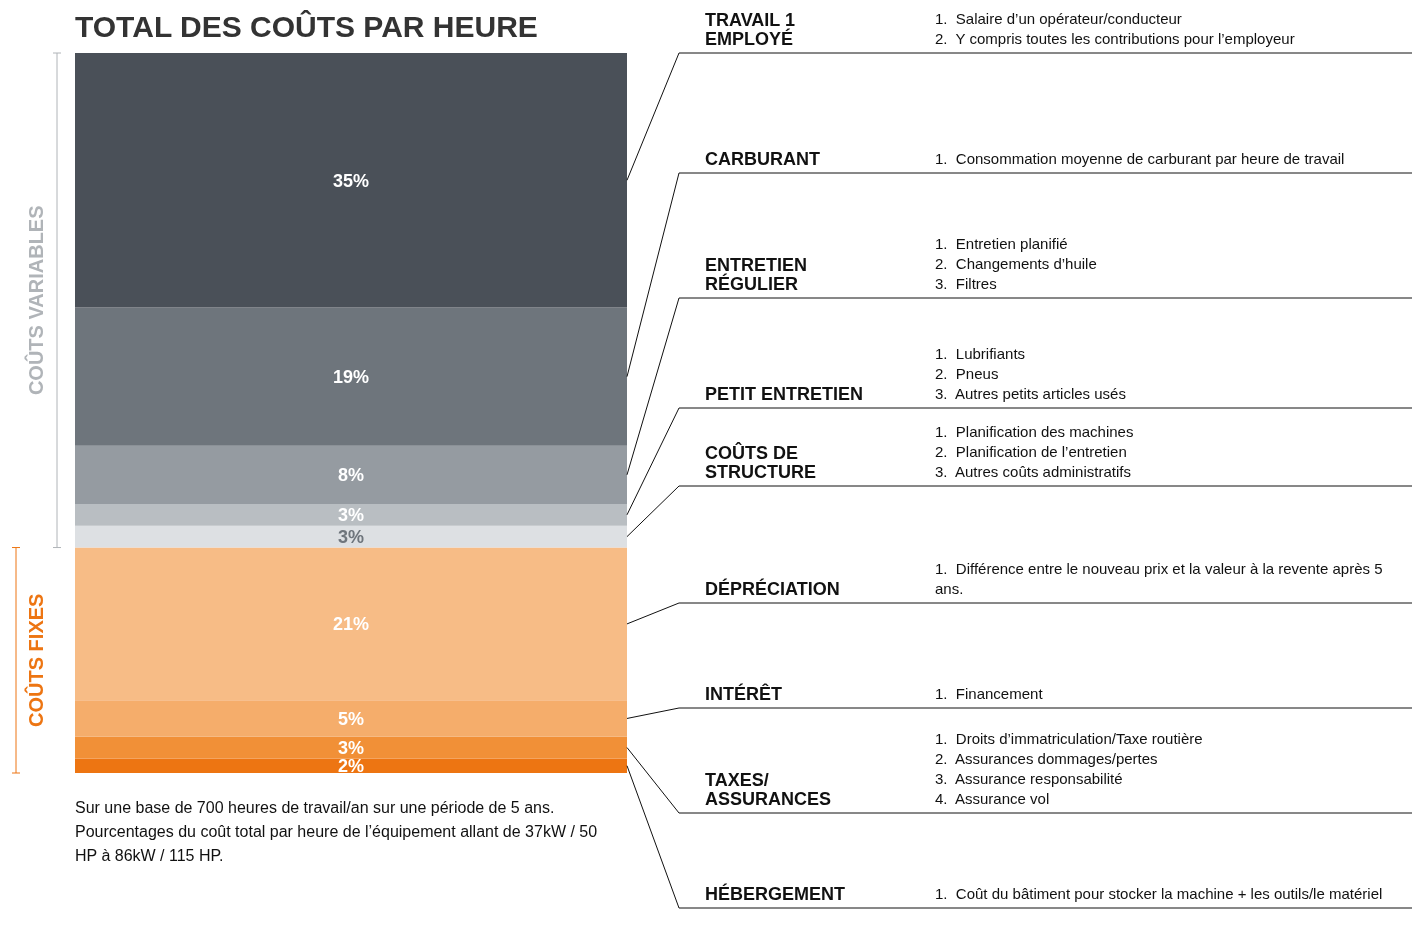 Image resolution: width=1420 pixels, height=925 pixels. Describe the element at coordinates (306, 27) in the screenshot. I see `chart-title: TOTAL DES COÛTS PAR HEURE` at that location.